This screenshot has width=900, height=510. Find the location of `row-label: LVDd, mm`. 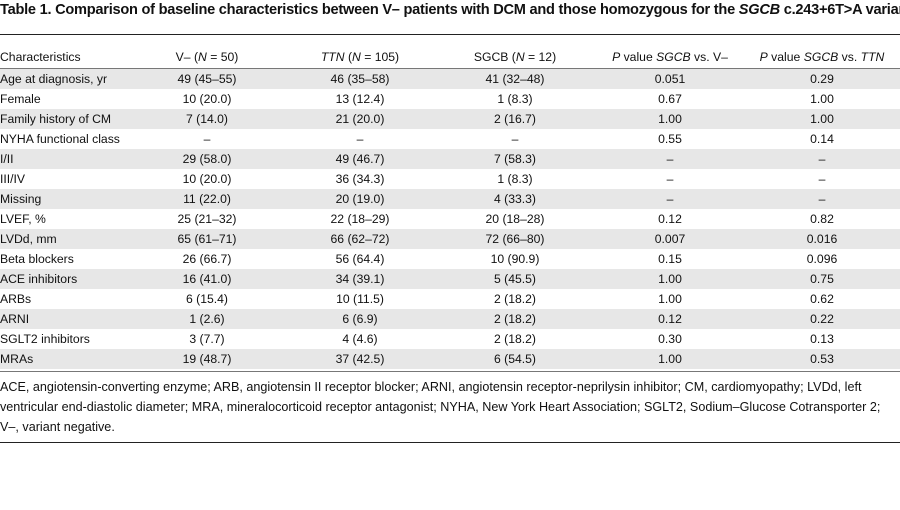

row-label: LVDd, mm is located at coordinates (28, 239).